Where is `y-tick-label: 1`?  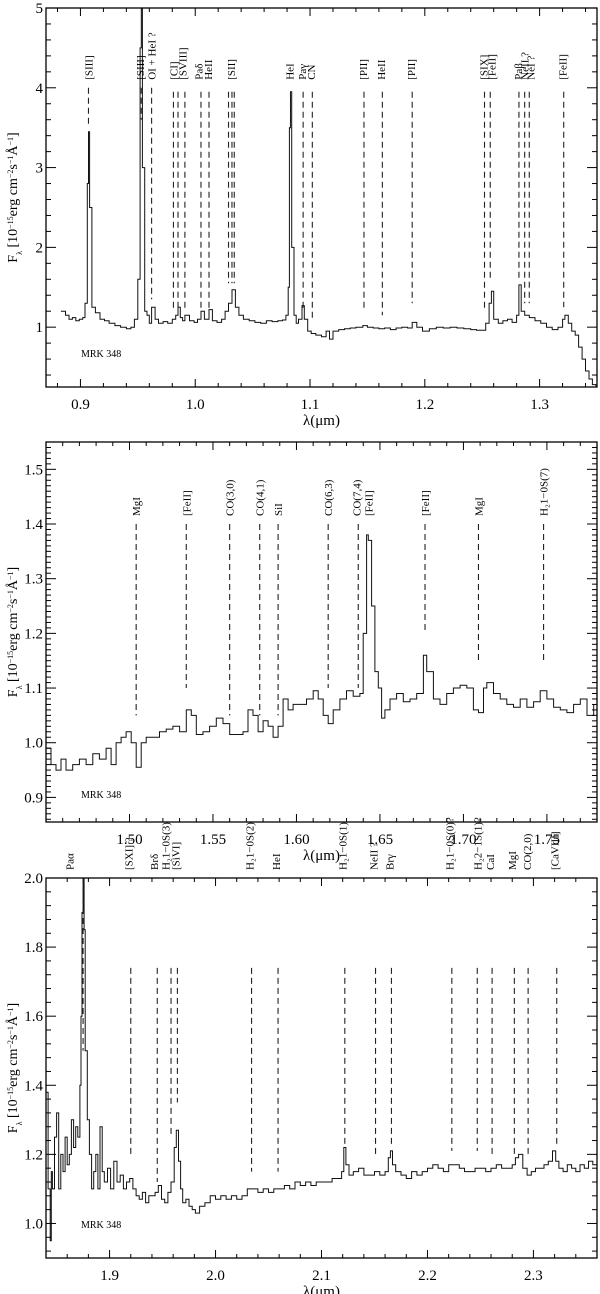 y-tick-label: 1 is located at coordinates (40, 328).